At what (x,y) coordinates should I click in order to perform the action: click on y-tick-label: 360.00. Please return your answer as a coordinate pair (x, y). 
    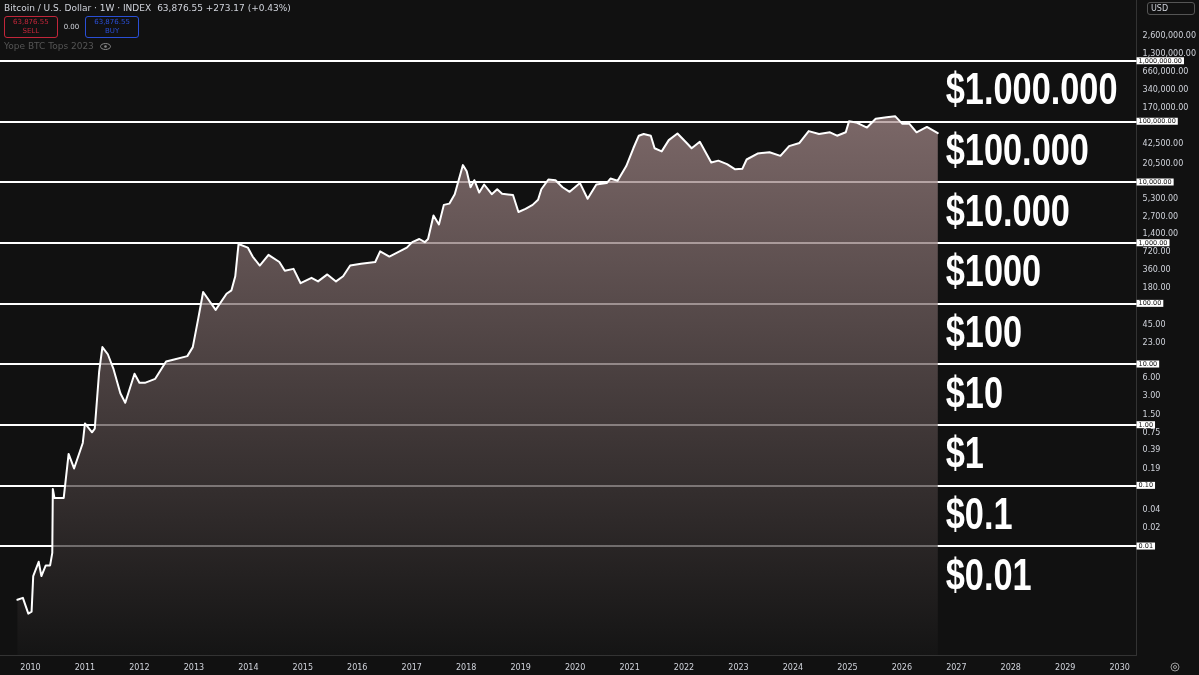
    Looking at the image, I should click on (1156, 270).